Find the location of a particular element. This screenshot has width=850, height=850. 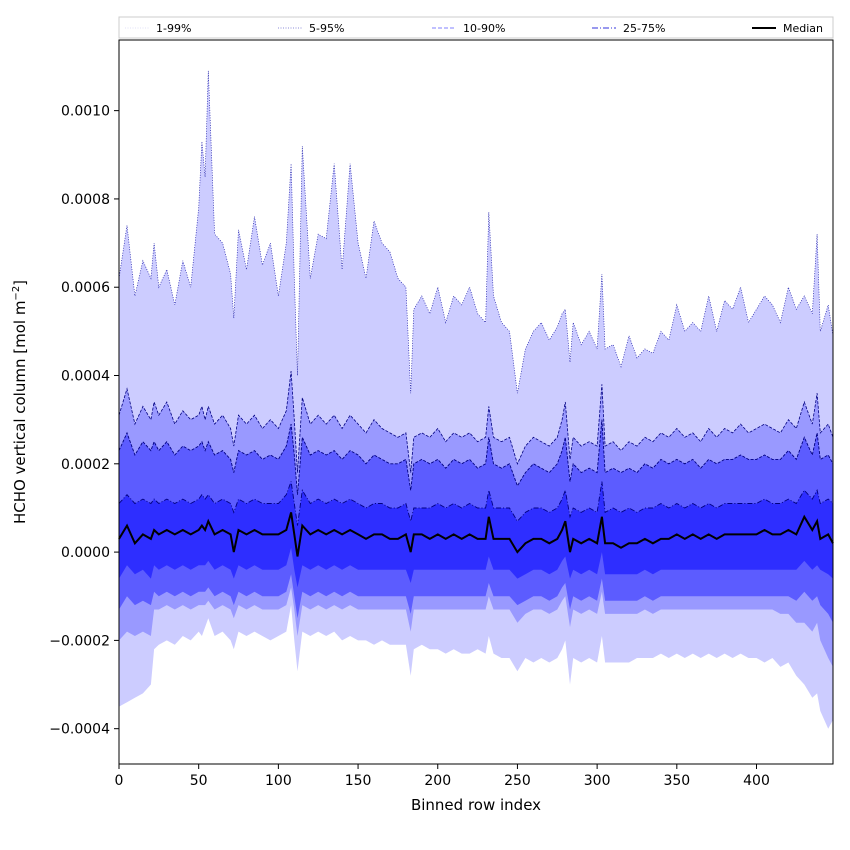

y-tick-label: 0.0002 is located at coordinates (85, 465).